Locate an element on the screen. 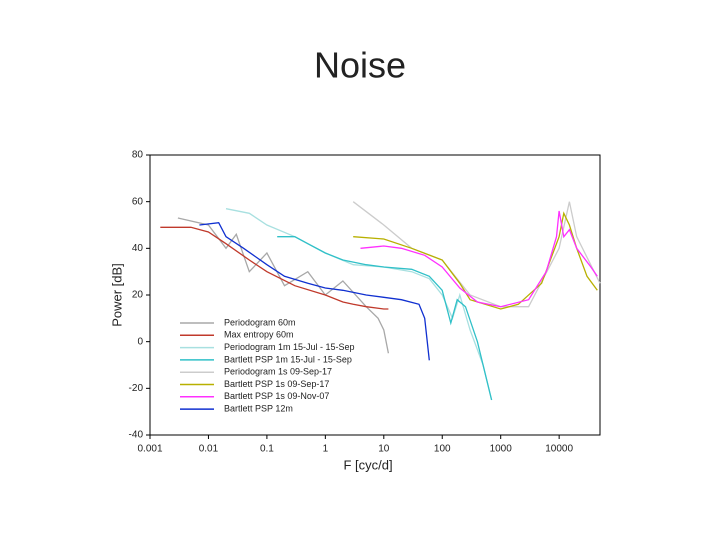  x-tick-label: 10 is located at coordinates (384, 449).